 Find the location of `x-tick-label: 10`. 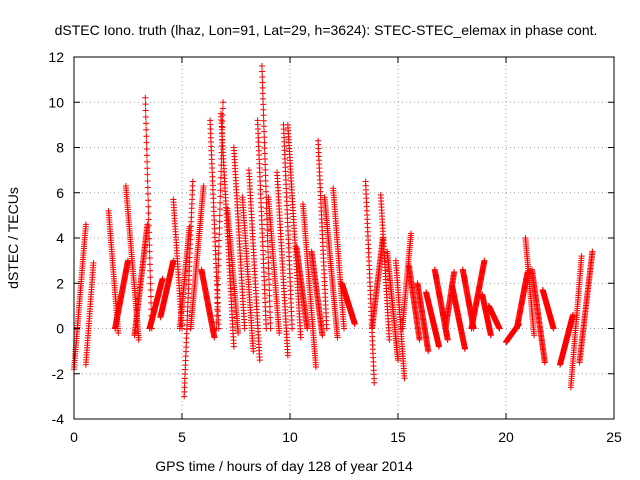

x-tick-label: 10 is located at coordinates (290, 437).